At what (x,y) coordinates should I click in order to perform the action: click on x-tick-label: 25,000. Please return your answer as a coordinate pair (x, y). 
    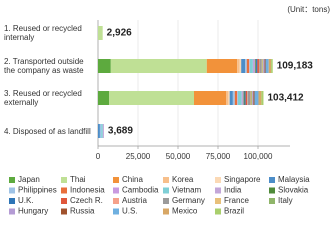
    Looking at the image, I should click on (138, 156).